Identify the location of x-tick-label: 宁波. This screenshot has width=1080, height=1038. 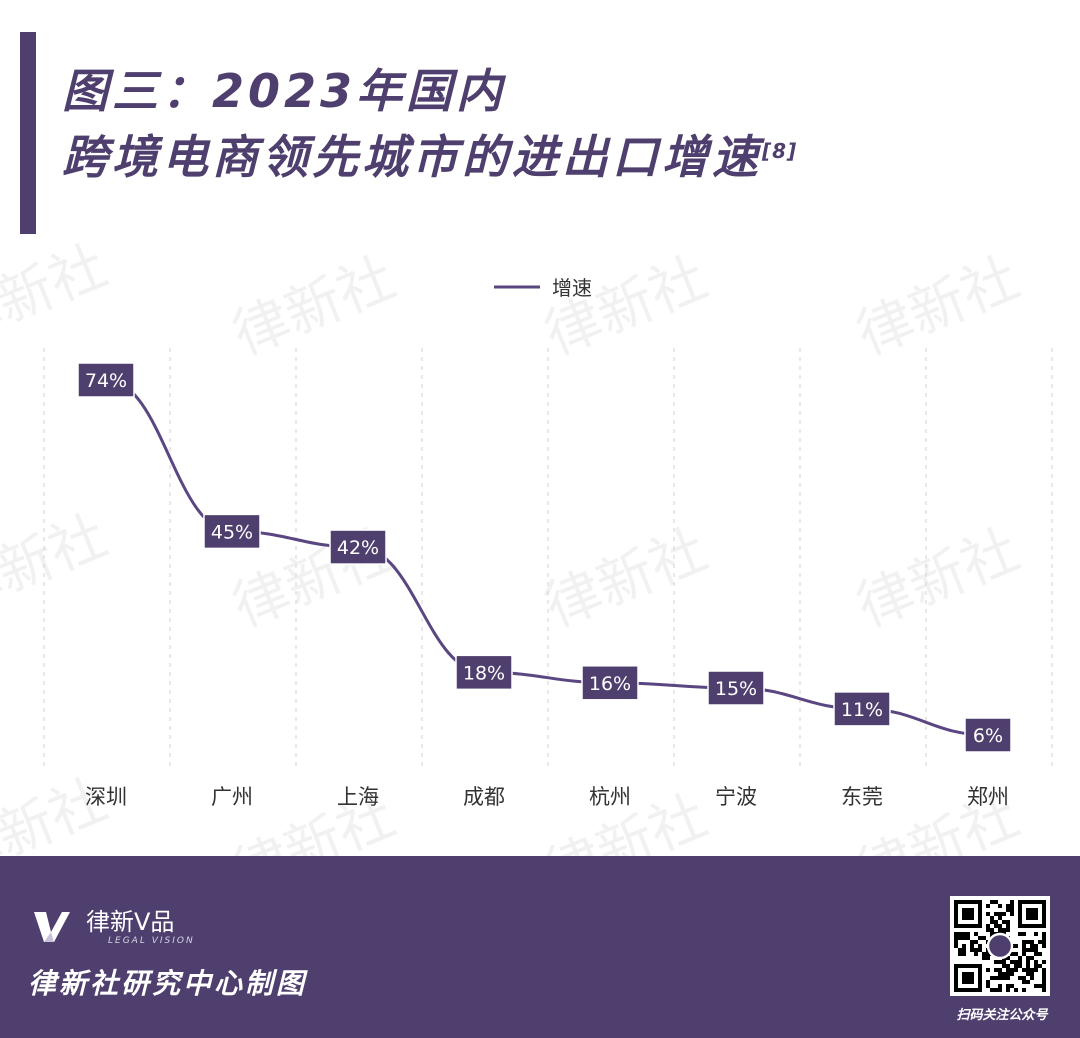
(736, 797).